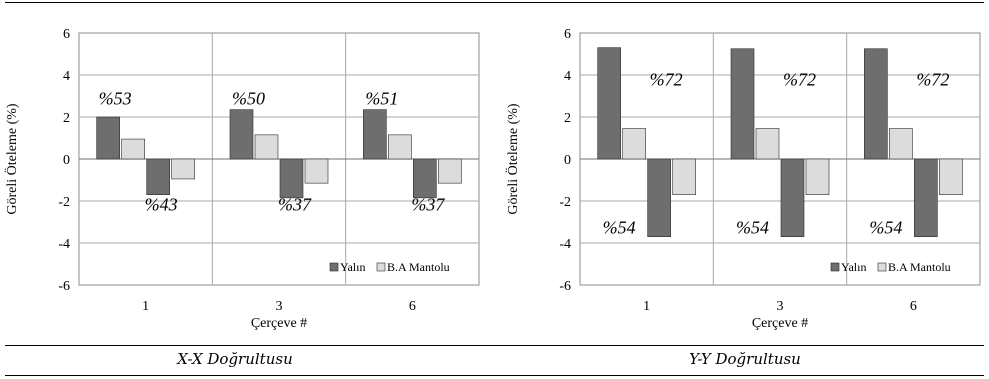 Image resolution: width=989 pixels, height=379 pixels. I want to click on caption-x-direction: X-X Doğrultusu, so click(235, 359).